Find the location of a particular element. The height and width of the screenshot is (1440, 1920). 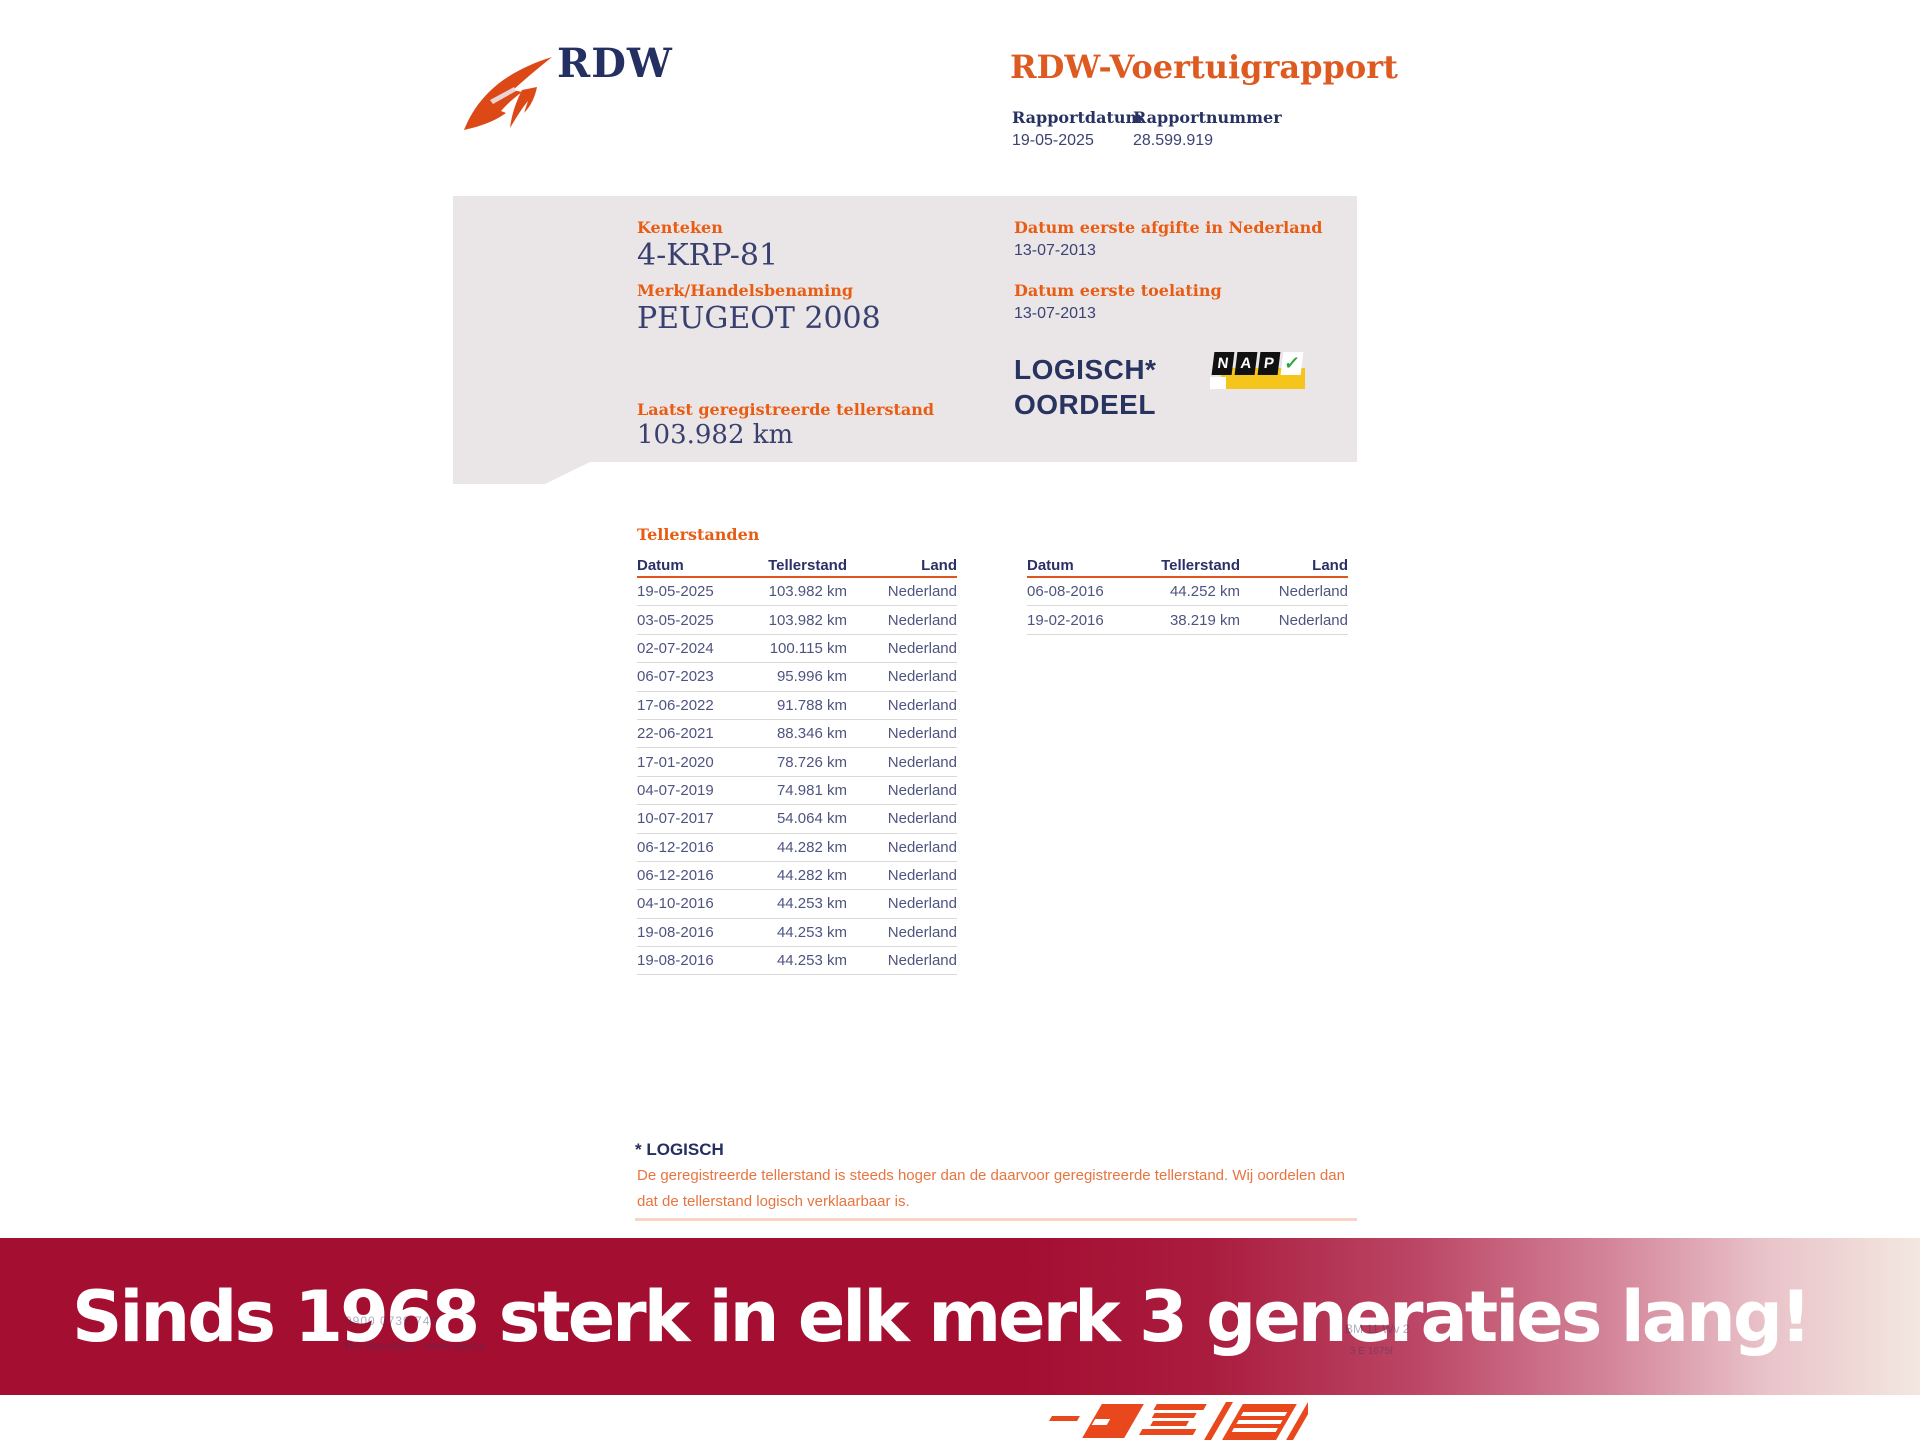

nap-tiles: N A P ✓ is located at coordinates (1257, 363).